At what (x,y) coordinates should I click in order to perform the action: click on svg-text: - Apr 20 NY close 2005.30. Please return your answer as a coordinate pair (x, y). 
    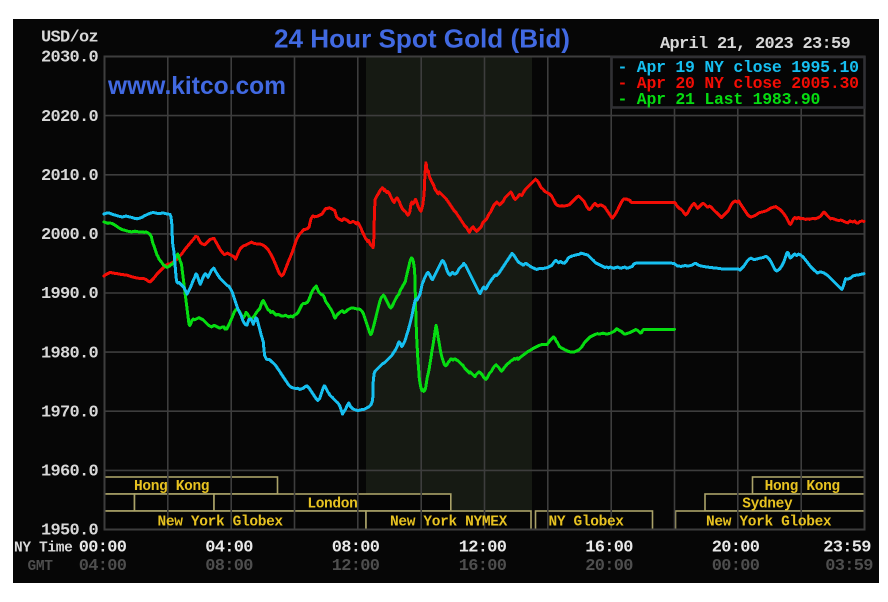
    Looking at the image, I should click on (738, 83).